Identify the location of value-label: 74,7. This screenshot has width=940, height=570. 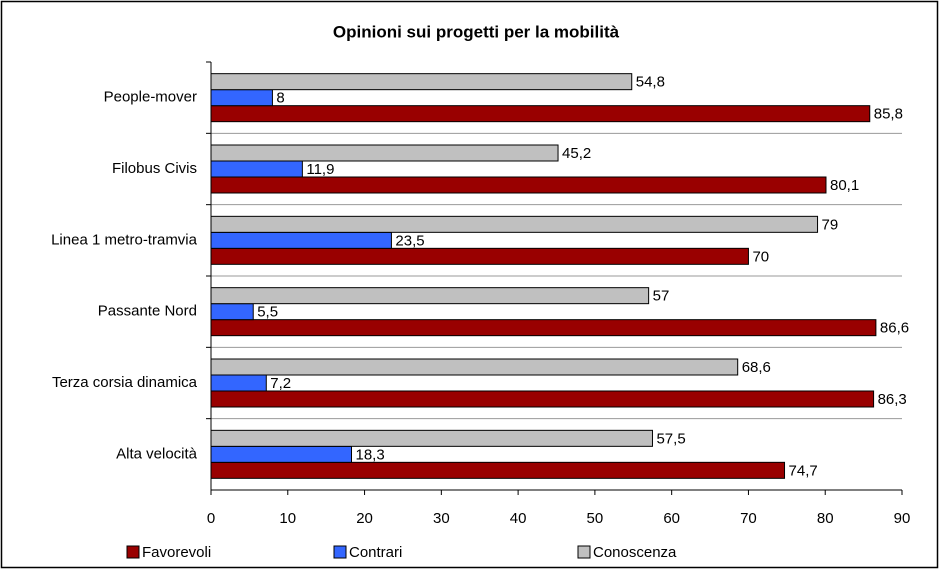
(803, 470).